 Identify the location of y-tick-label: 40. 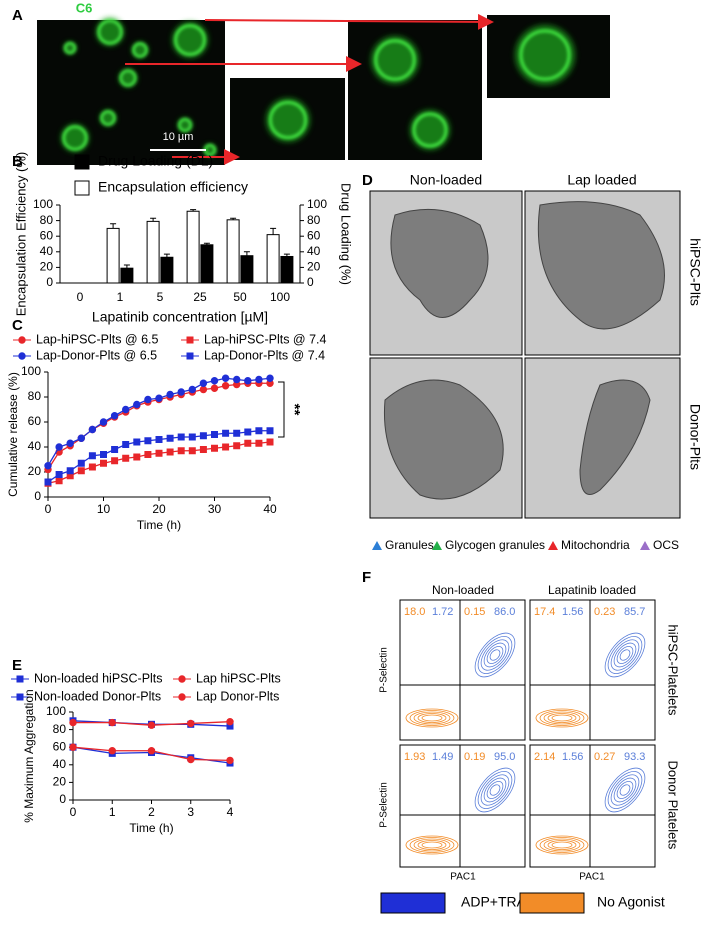
(60, 764).